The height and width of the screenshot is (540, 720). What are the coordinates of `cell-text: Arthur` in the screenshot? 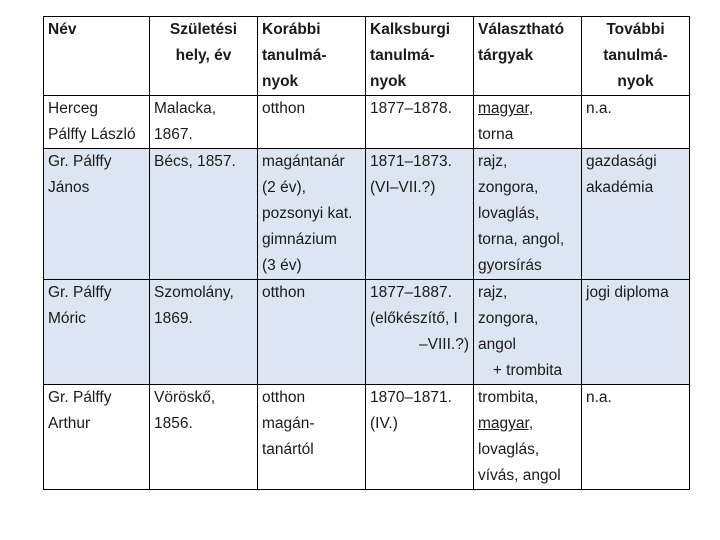 It's located at (96, 424).